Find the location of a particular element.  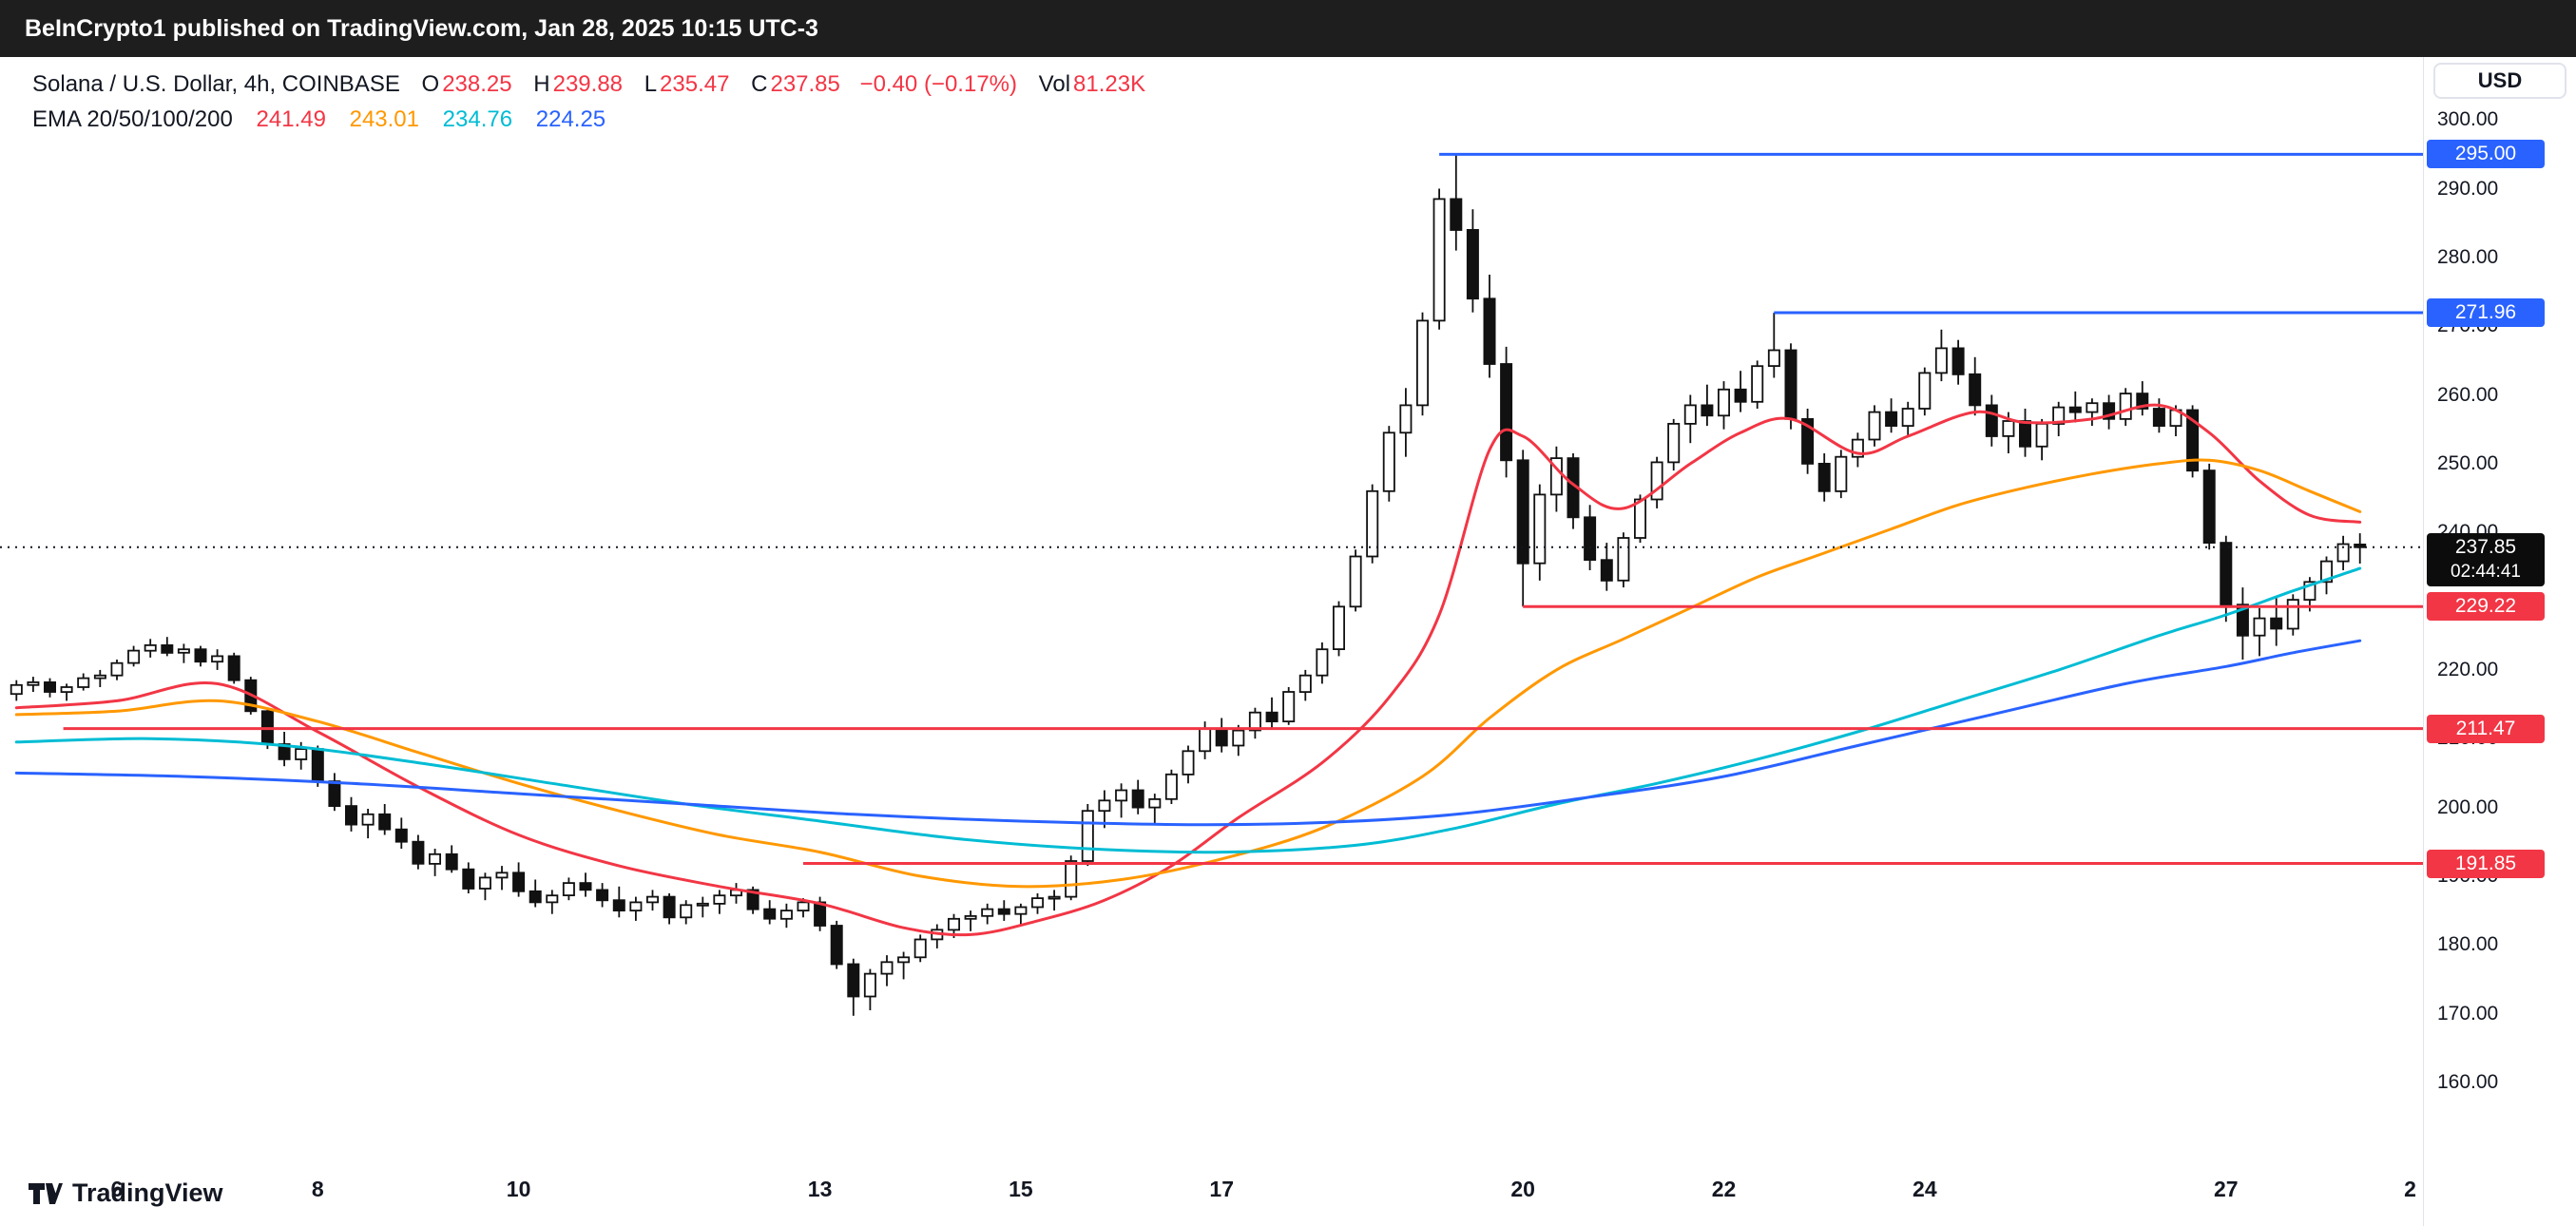

price-axis-label: 170.00 is located at coordinates (2468, 1014).